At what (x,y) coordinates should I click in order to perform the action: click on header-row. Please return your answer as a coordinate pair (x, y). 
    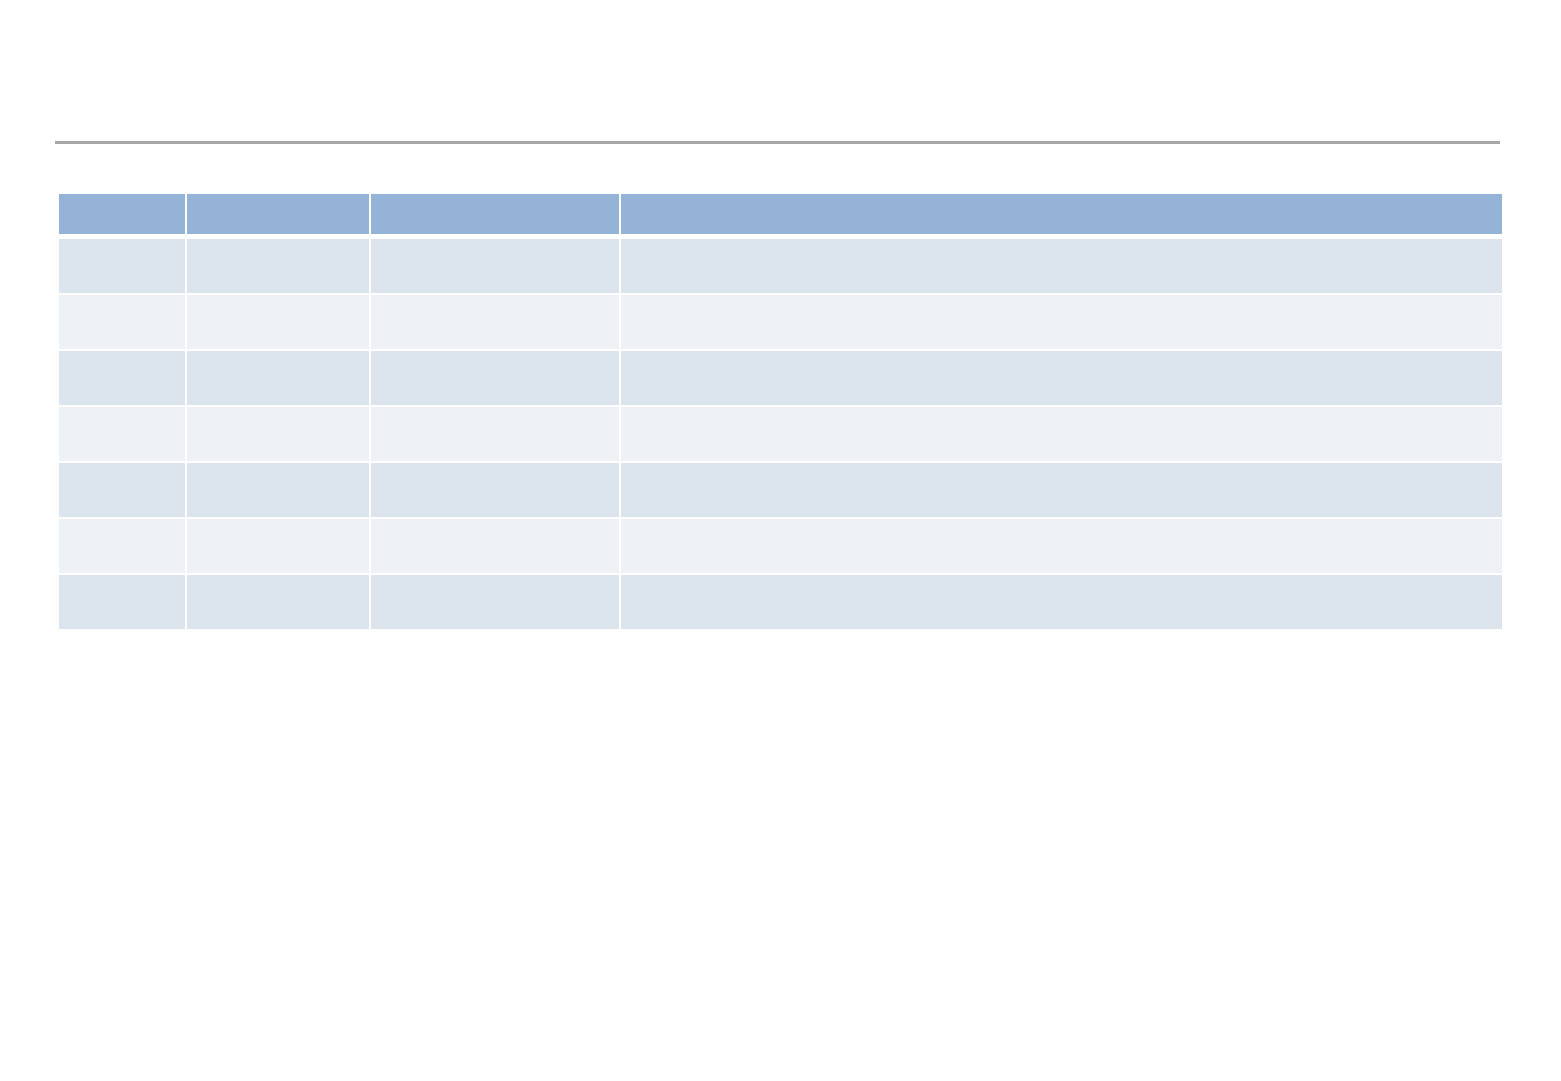
    Looking at the image, I should click on (780, 215).